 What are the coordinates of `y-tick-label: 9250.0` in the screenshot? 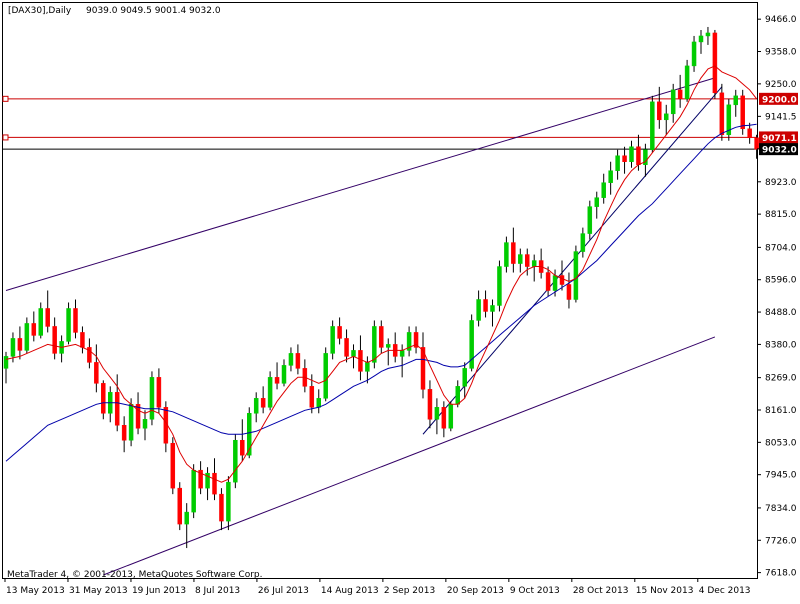 It's located at (781, 85).